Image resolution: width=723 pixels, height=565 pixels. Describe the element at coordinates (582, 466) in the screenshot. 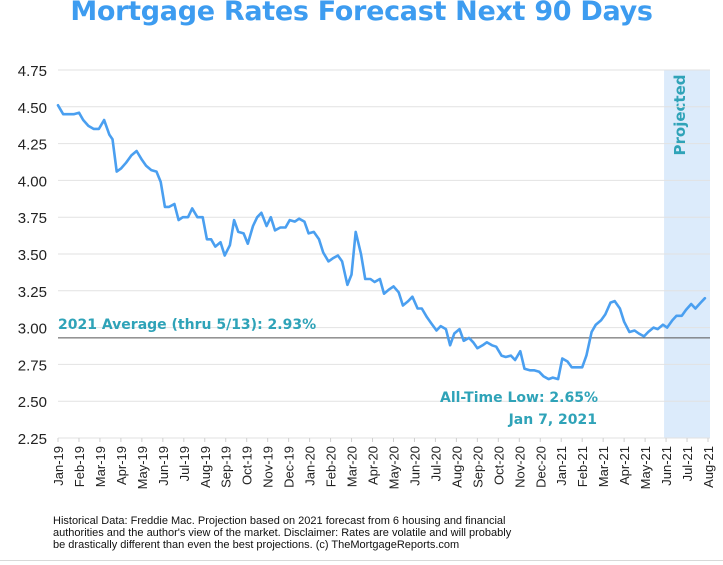

I see `x-tick-label: Feb-21` at that location.